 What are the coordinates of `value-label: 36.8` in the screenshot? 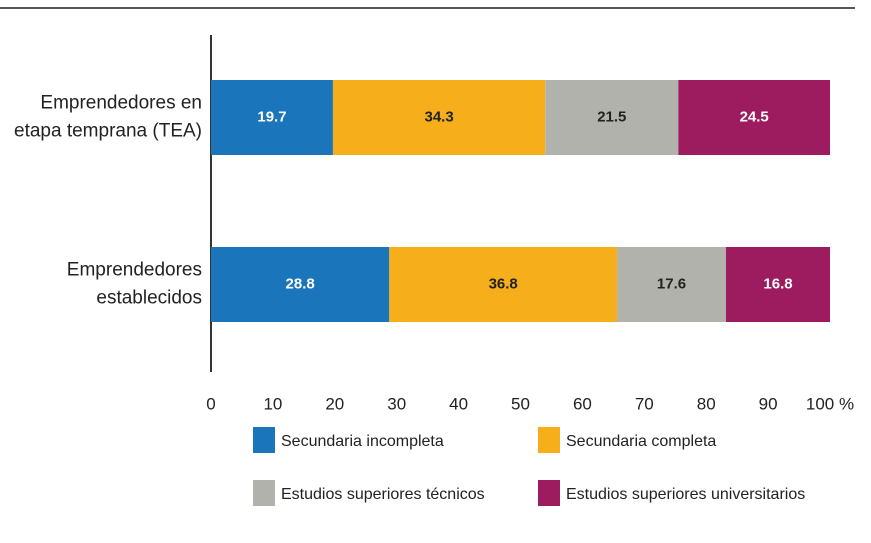 It's located at (503, 283).